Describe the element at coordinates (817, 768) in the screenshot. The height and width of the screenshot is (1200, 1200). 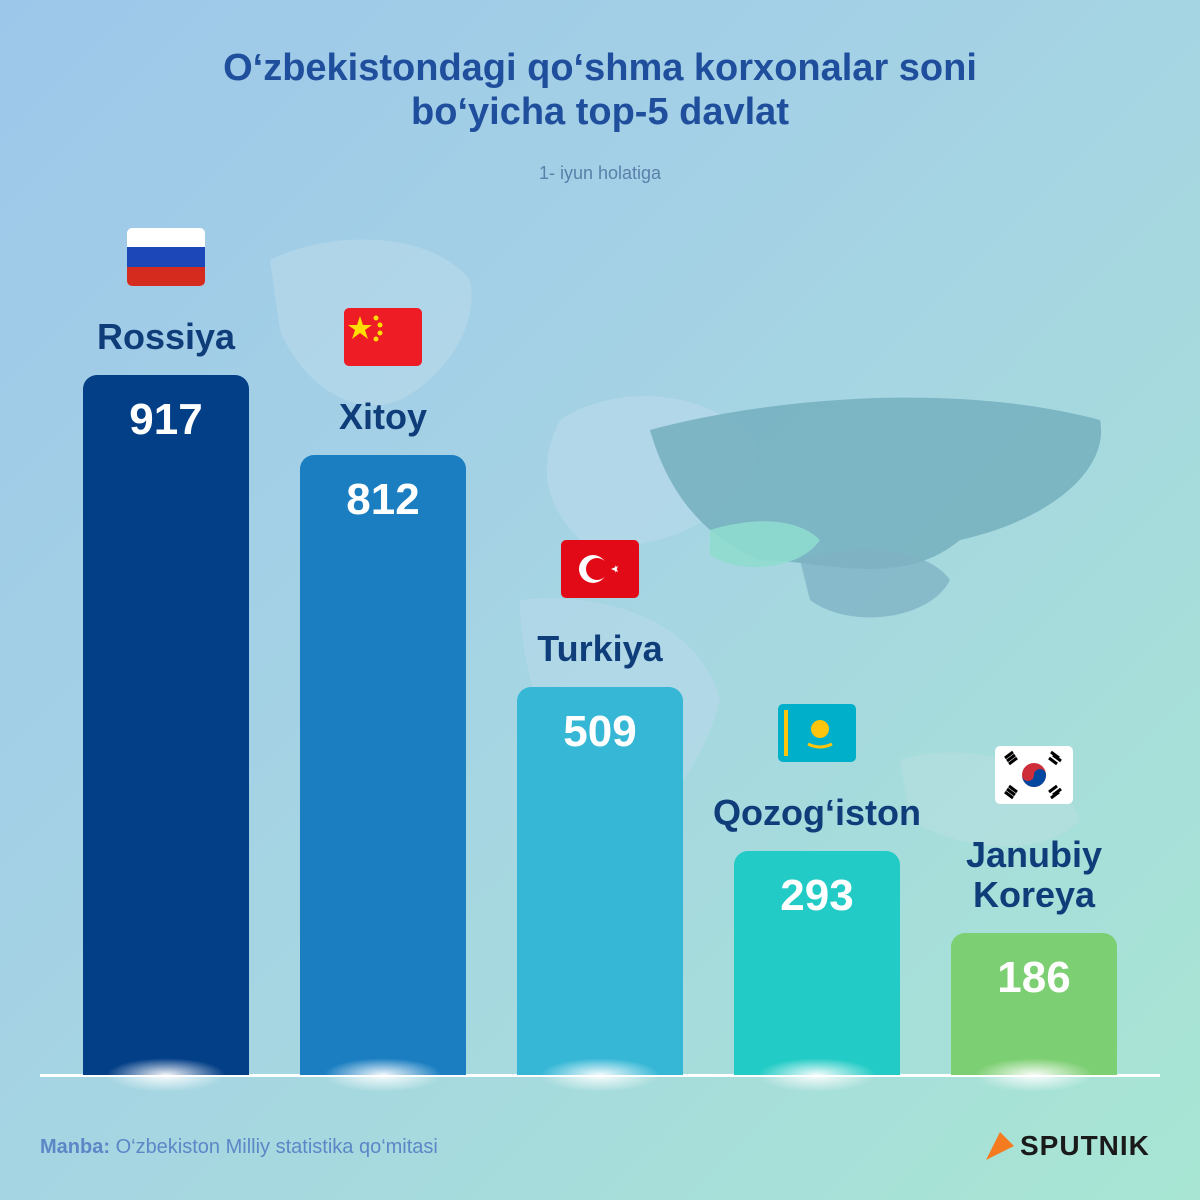
I see `category-header: Qozog‘iston` at that location.